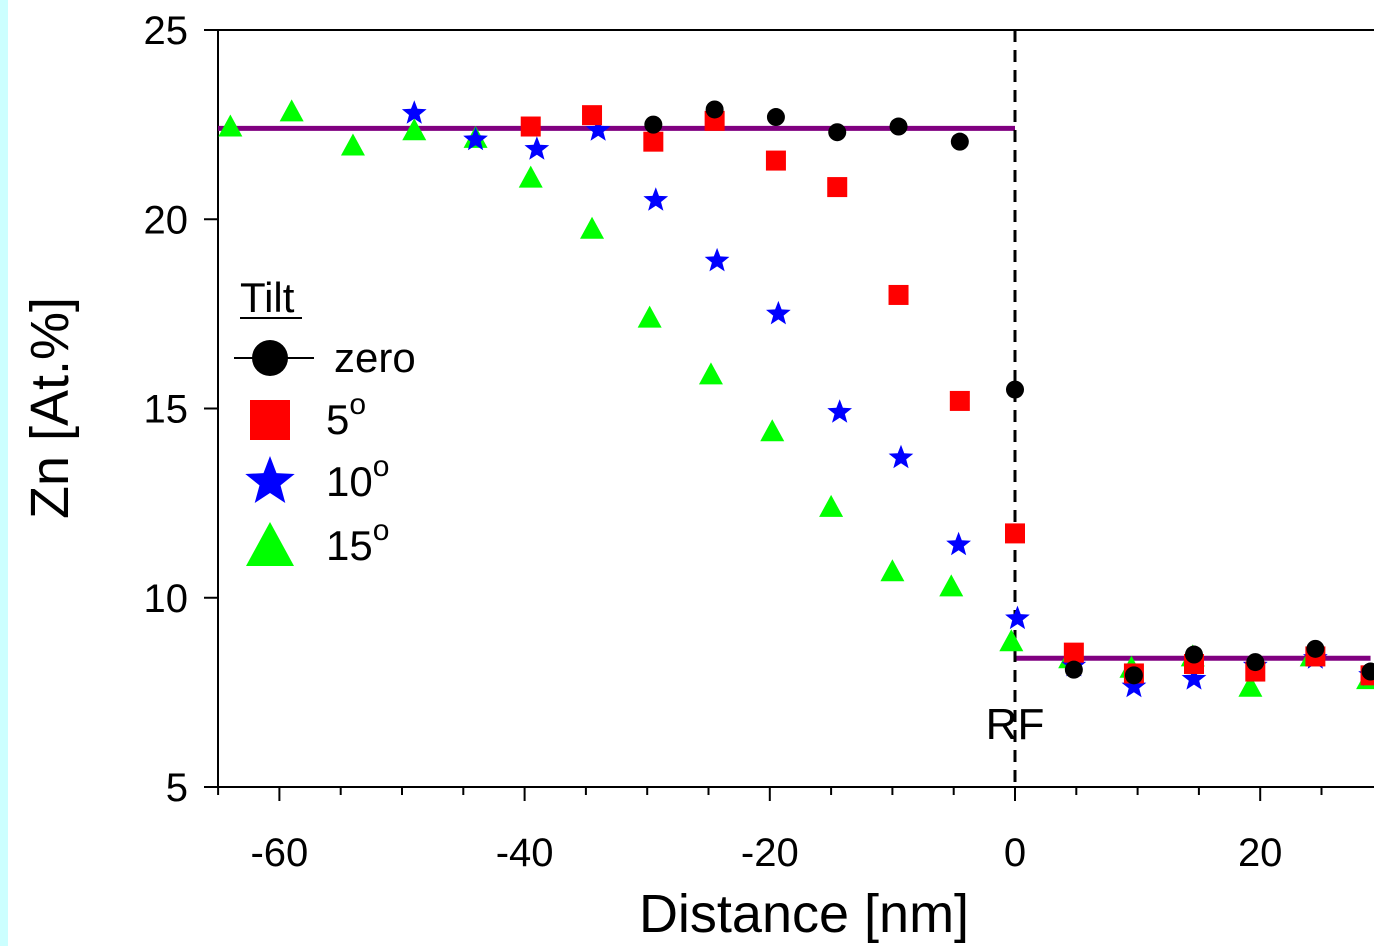  I want to click on x-axis-title: Distance [nm], so click(804, 914).